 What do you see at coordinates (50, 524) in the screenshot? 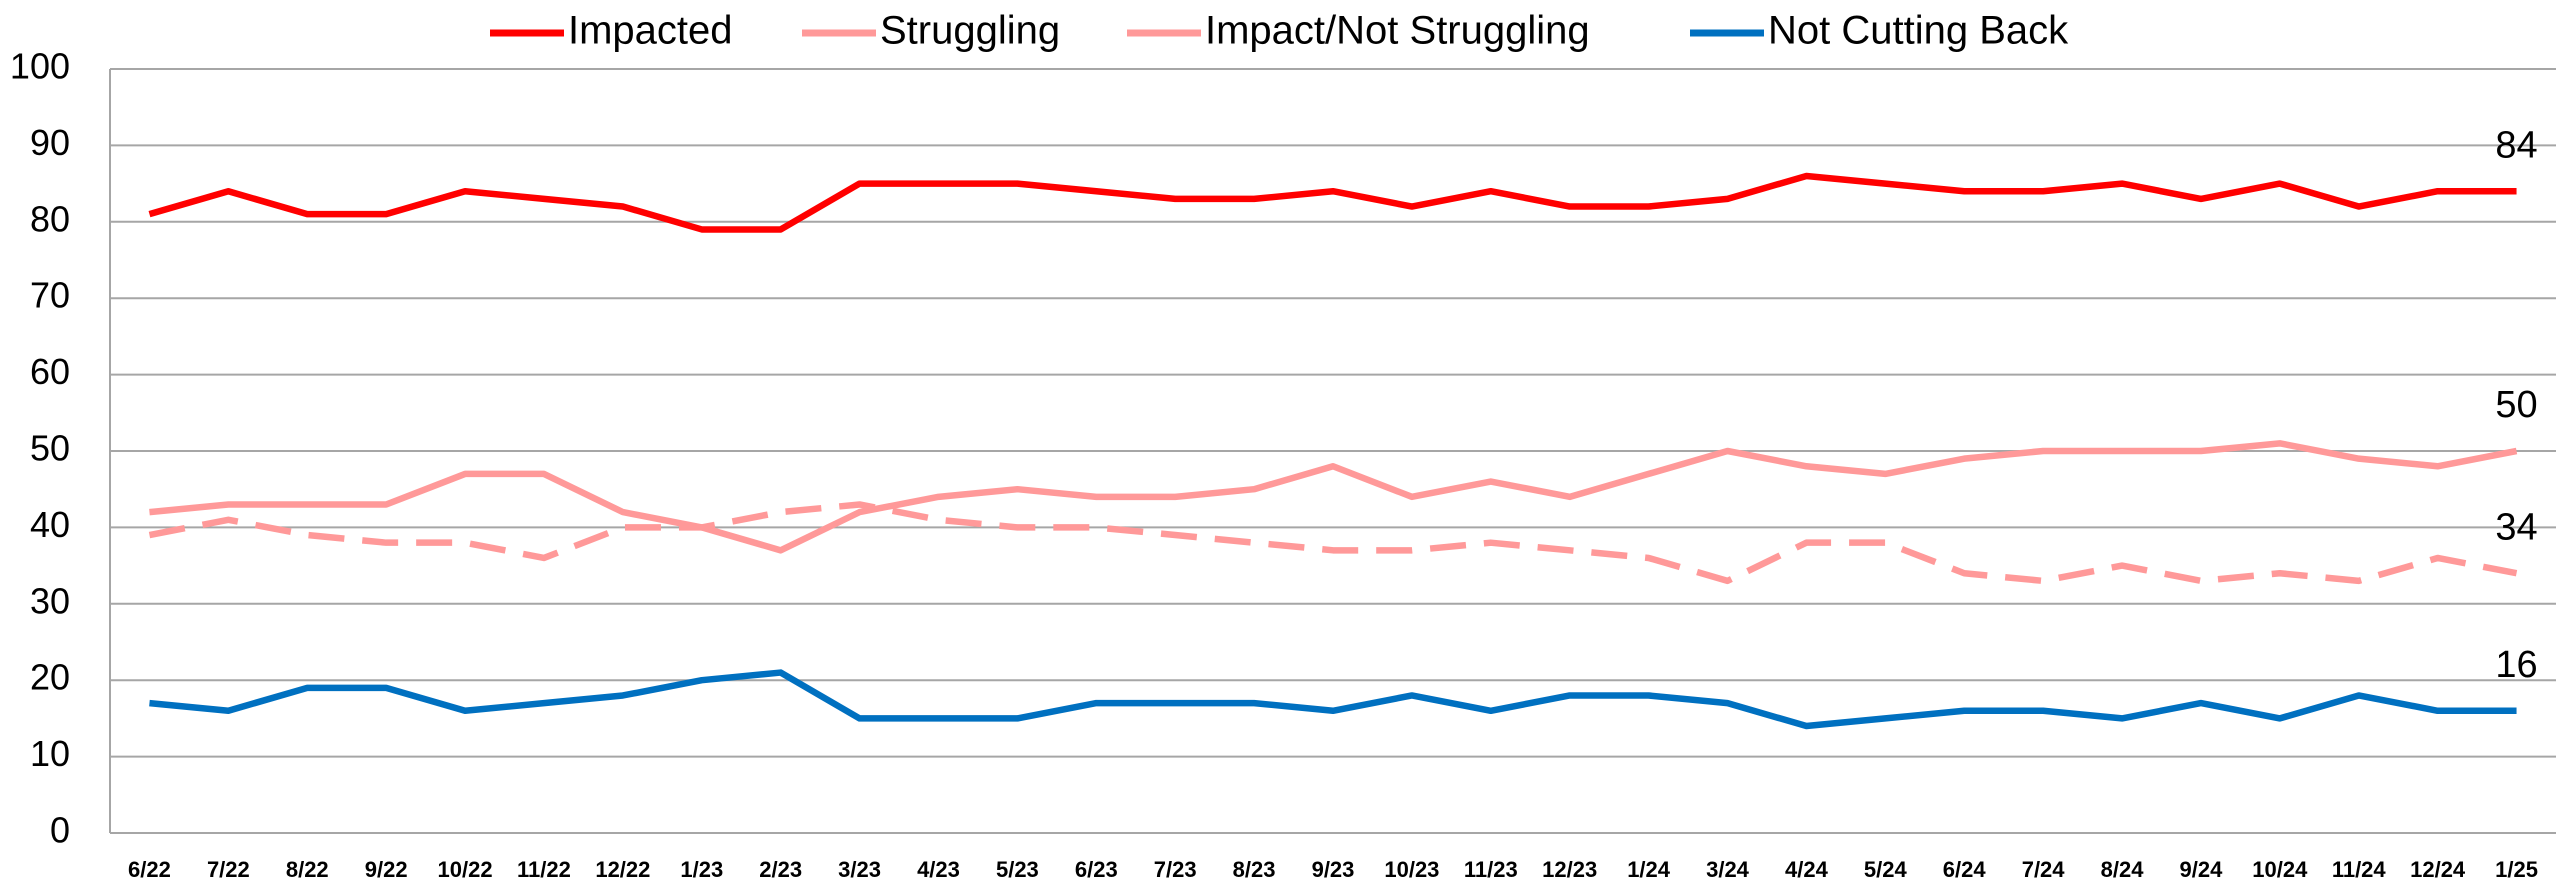
I see `y-tick-label: 40` at bounding box center [50, 524].